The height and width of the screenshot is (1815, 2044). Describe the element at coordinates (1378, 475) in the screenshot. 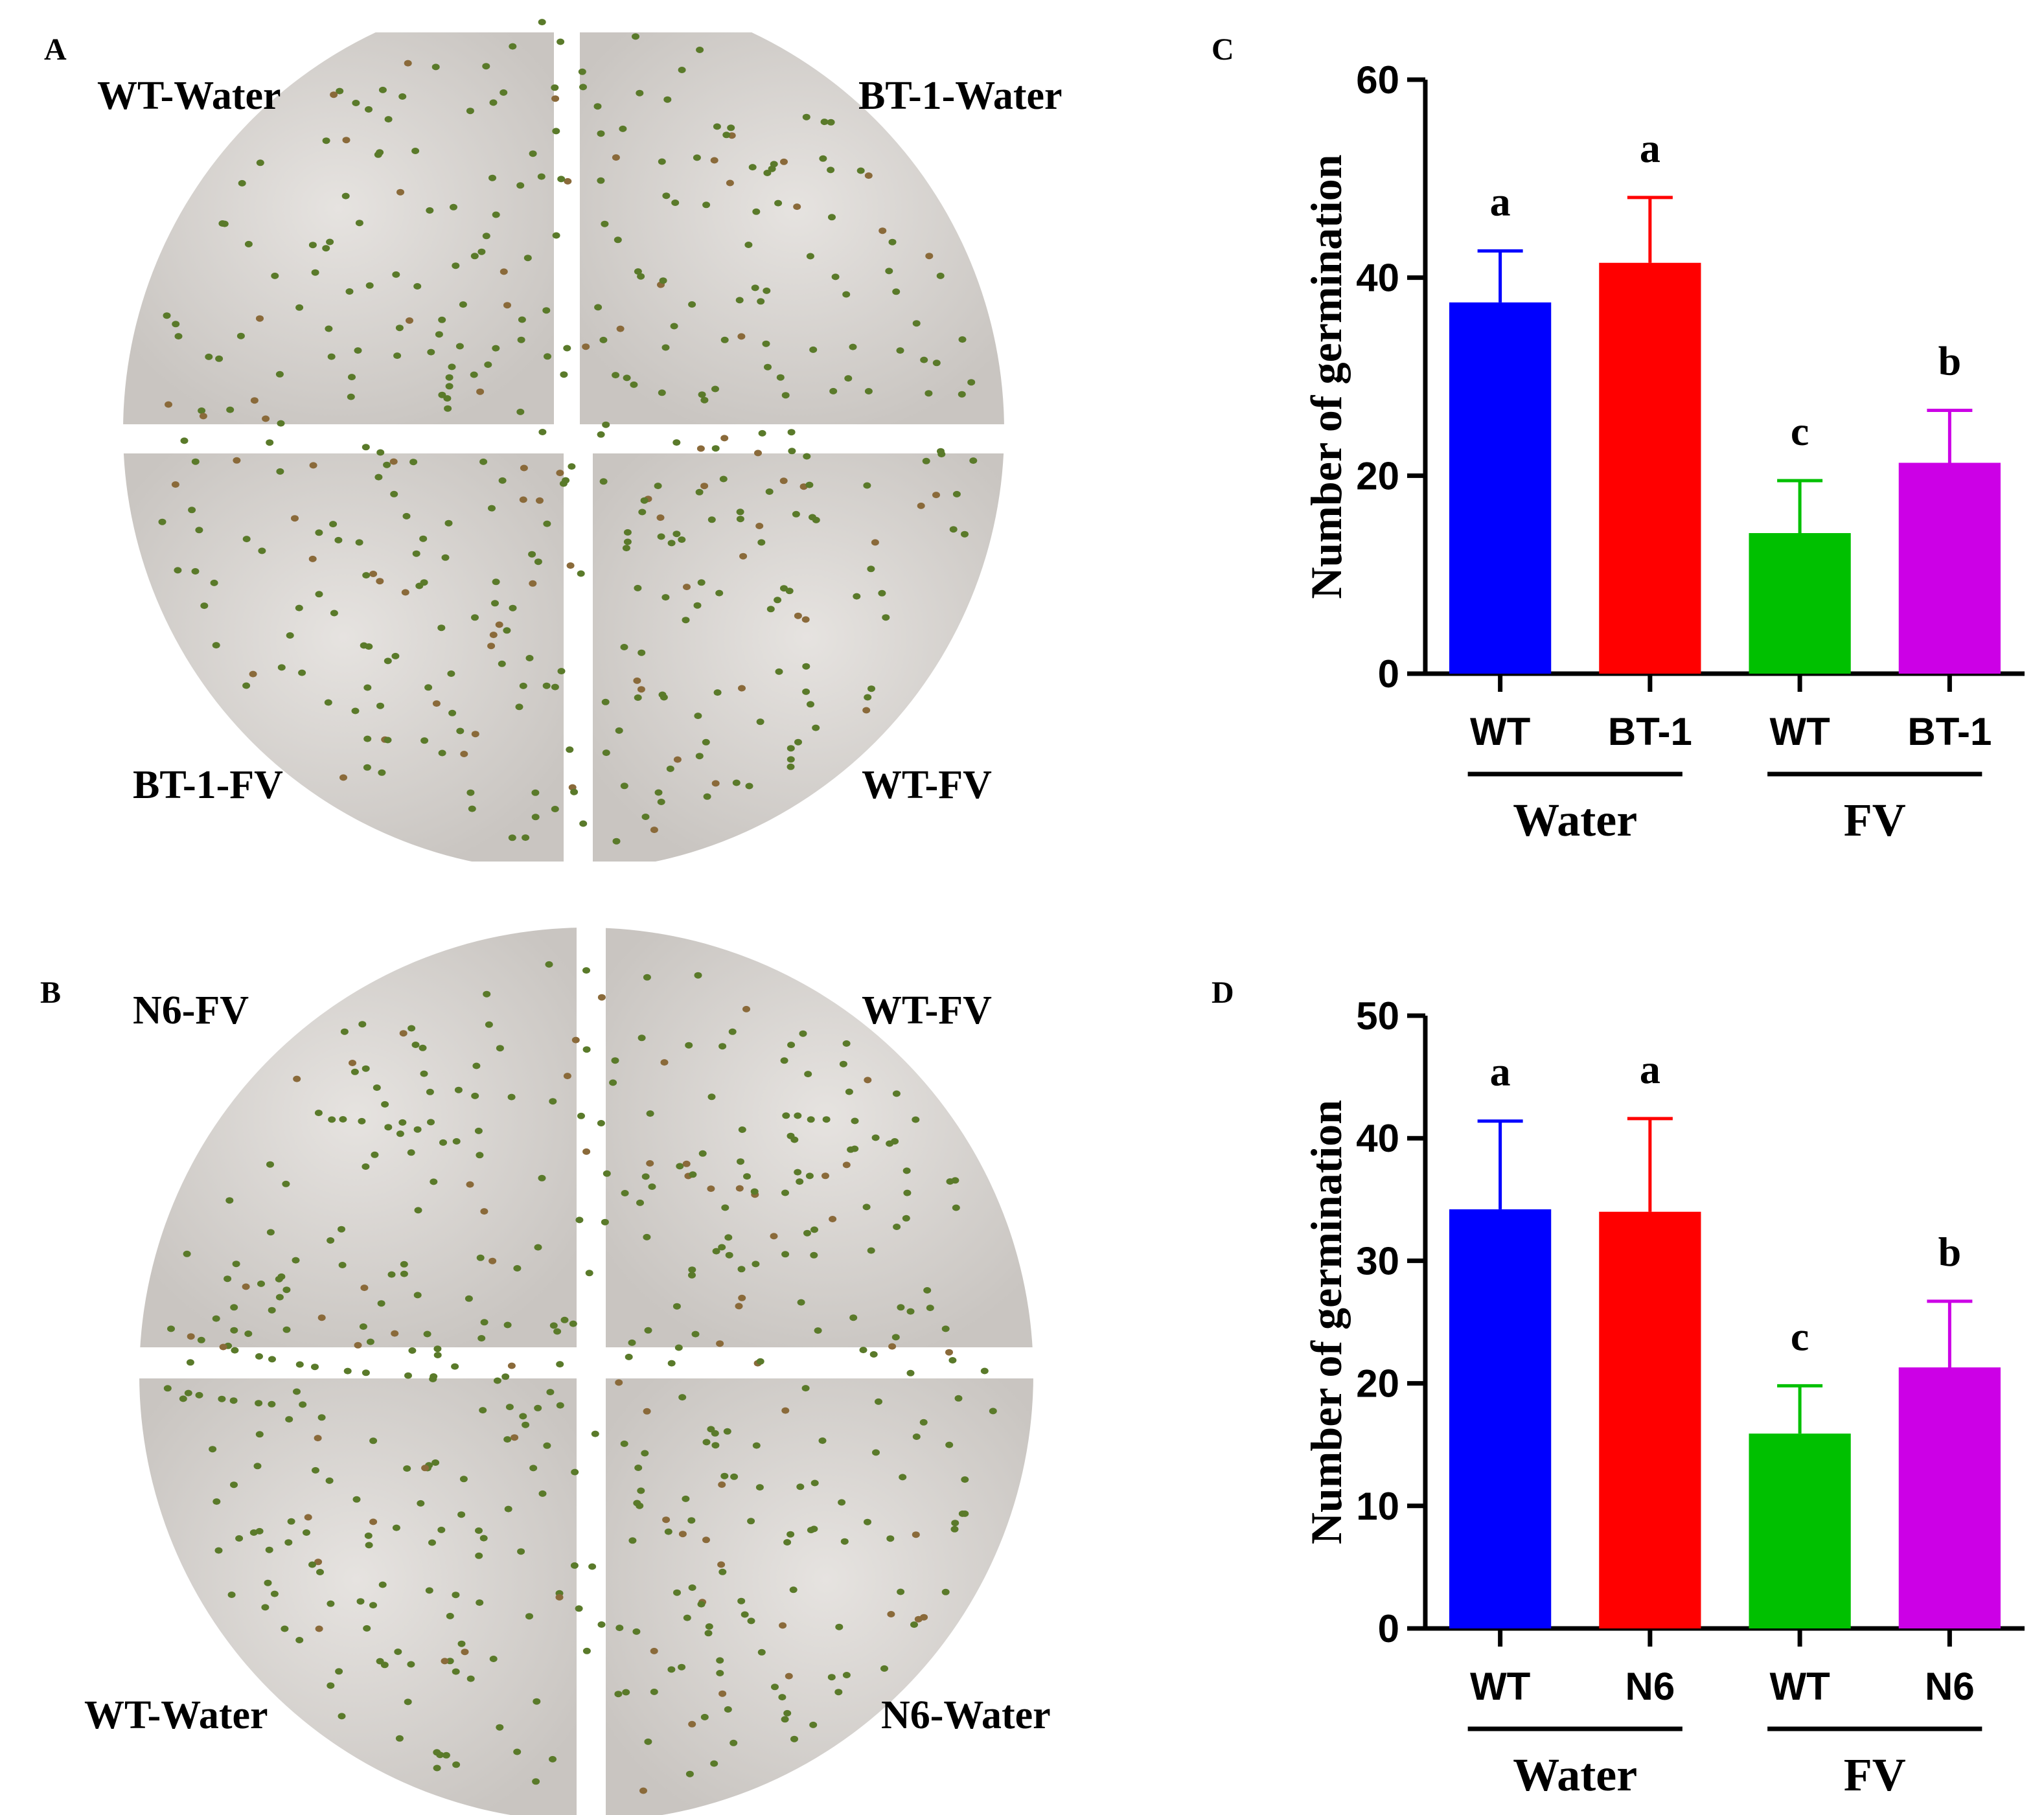

I see `y-tick-label: 20` at that location.